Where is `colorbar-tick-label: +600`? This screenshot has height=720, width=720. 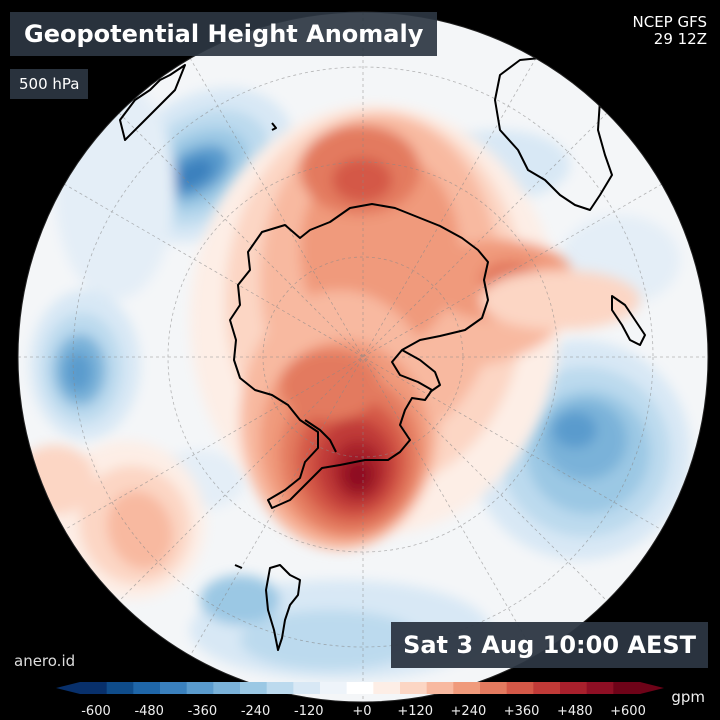
colorbar-tick-label: +600 is located at coordinates (628, 711).